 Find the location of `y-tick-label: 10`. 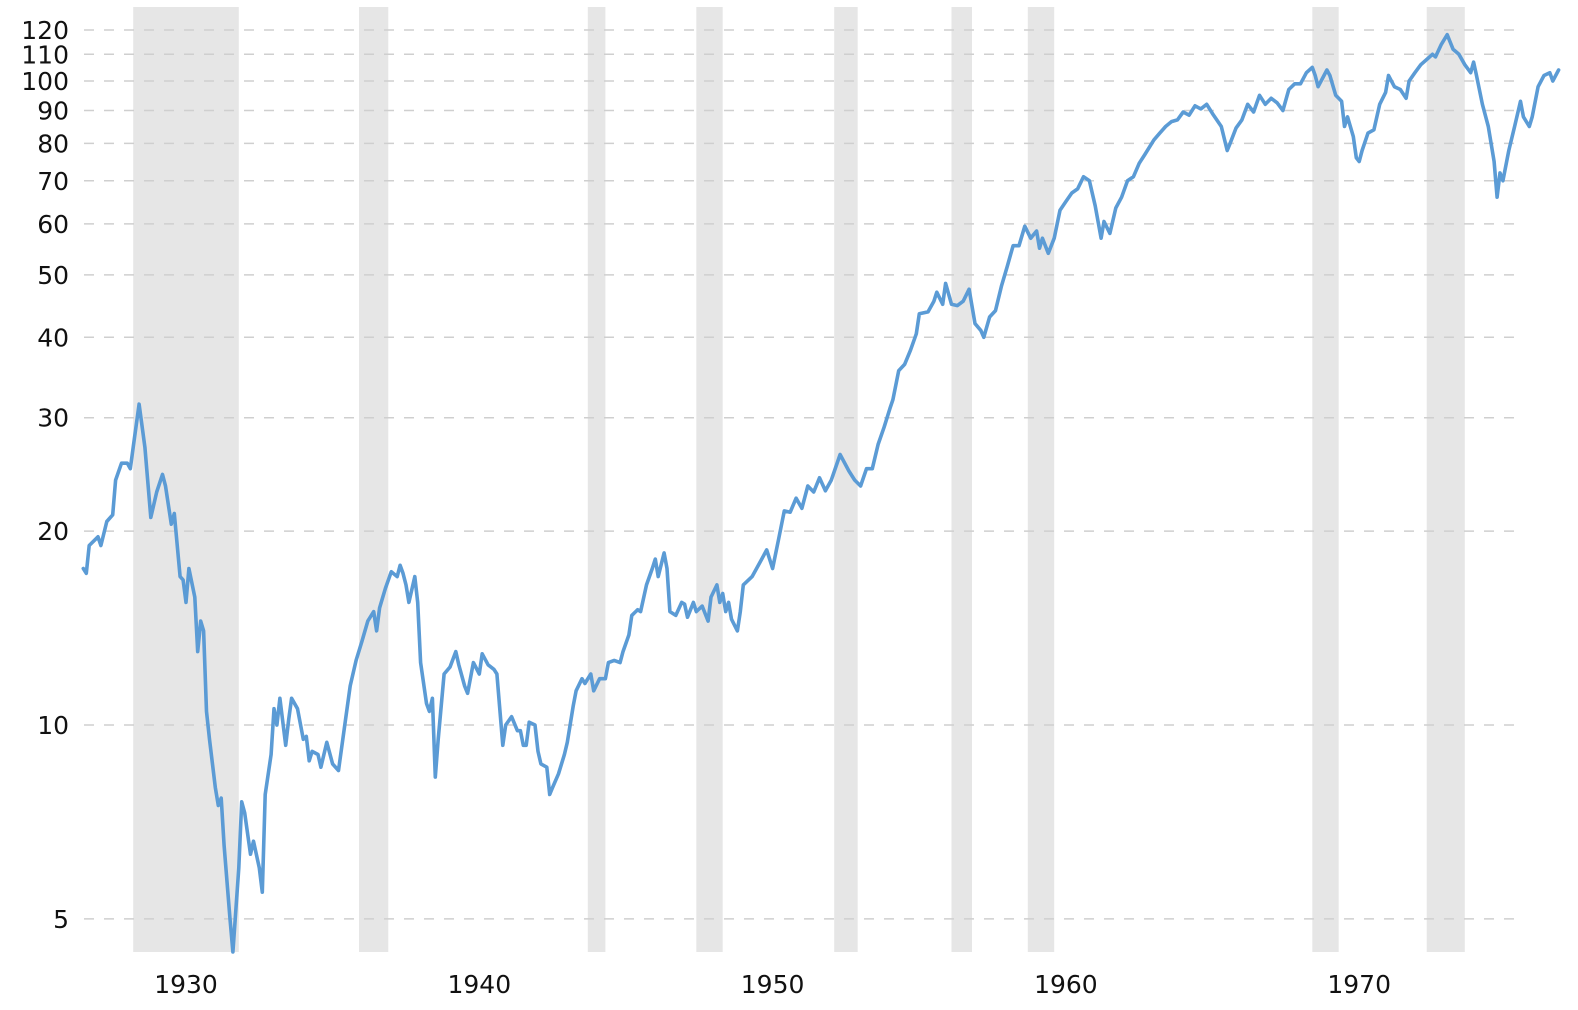

y-tick-label: 10 is located at coordinates (53, 725).